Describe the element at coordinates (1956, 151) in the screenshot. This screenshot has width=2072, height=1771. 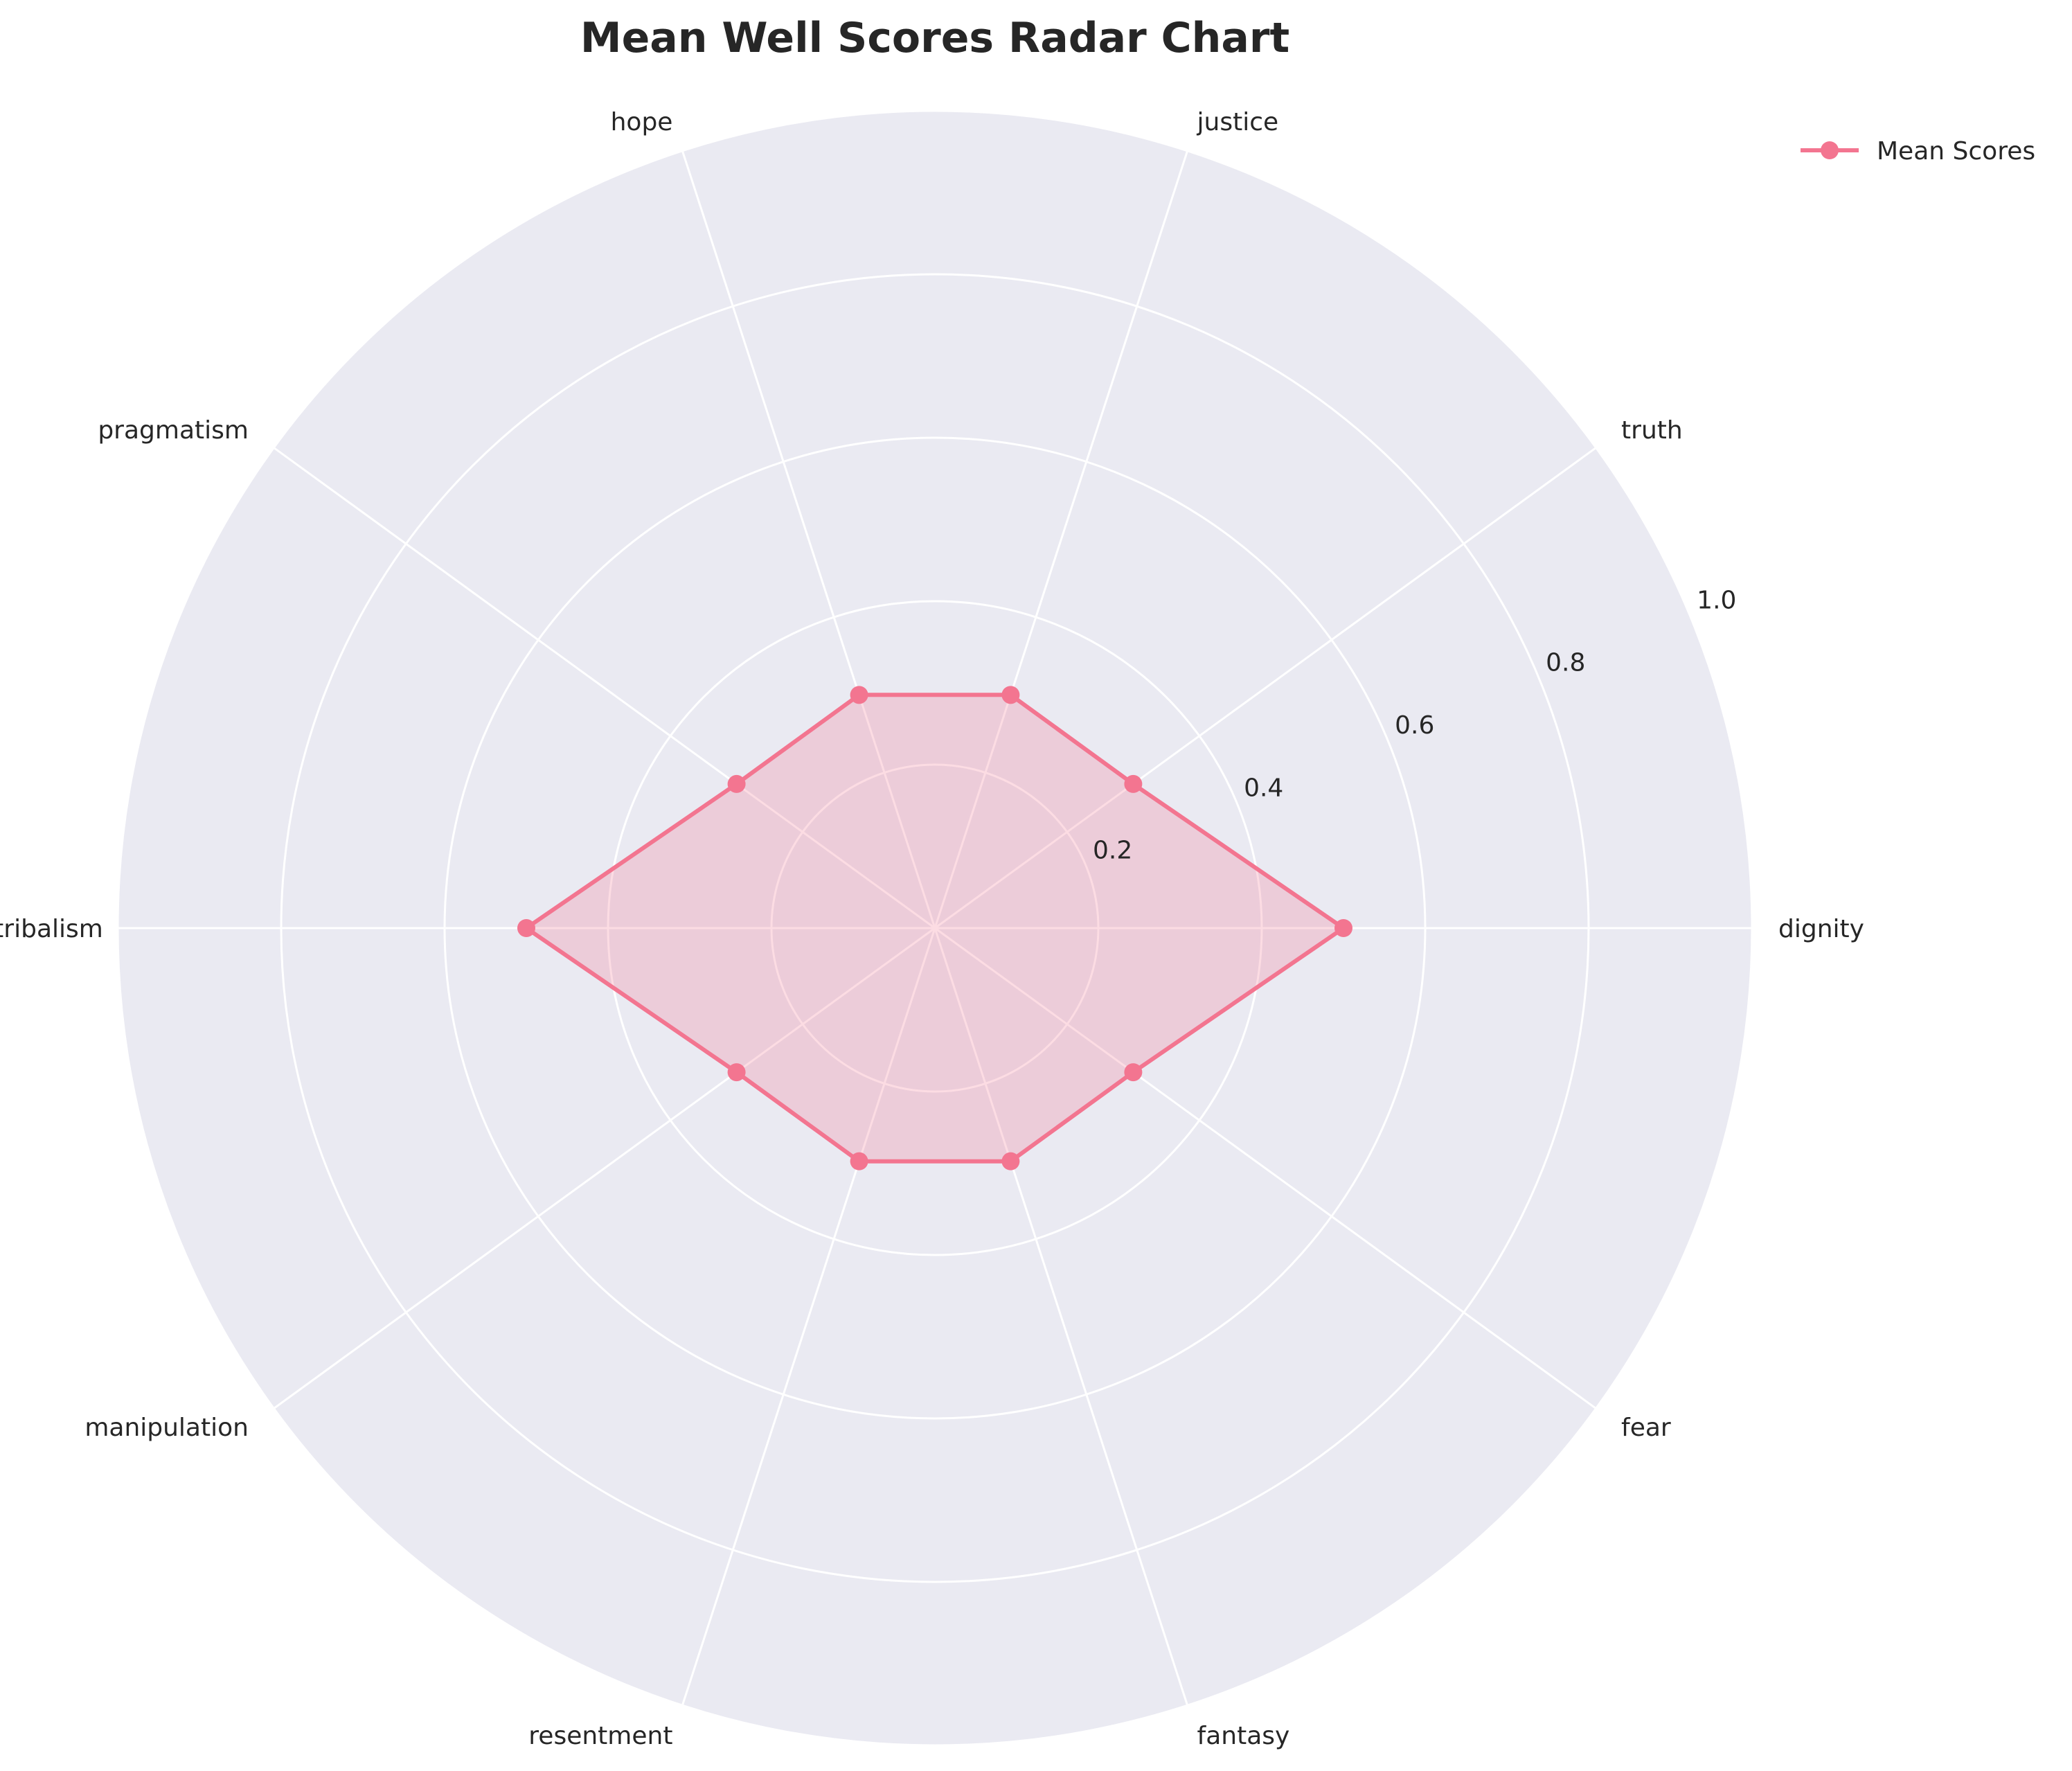
I see `legend-label: Mean Scores` at that location.